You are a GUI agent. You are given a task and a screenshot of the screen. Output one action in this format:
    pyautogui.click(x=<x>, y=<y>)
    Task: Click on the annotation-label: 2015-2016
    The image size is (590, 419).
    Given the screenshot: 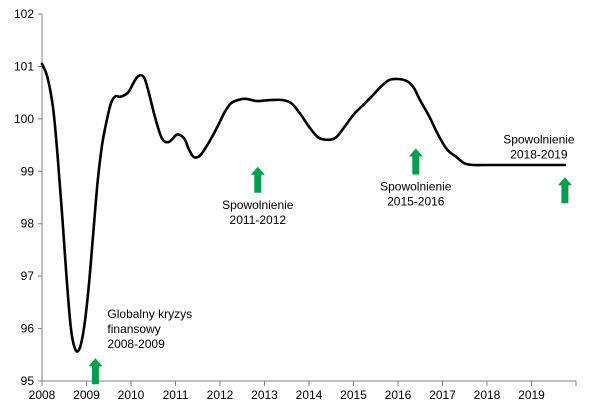 What is the action you would take?
    pyautogui.click(x=416, y=202)
    